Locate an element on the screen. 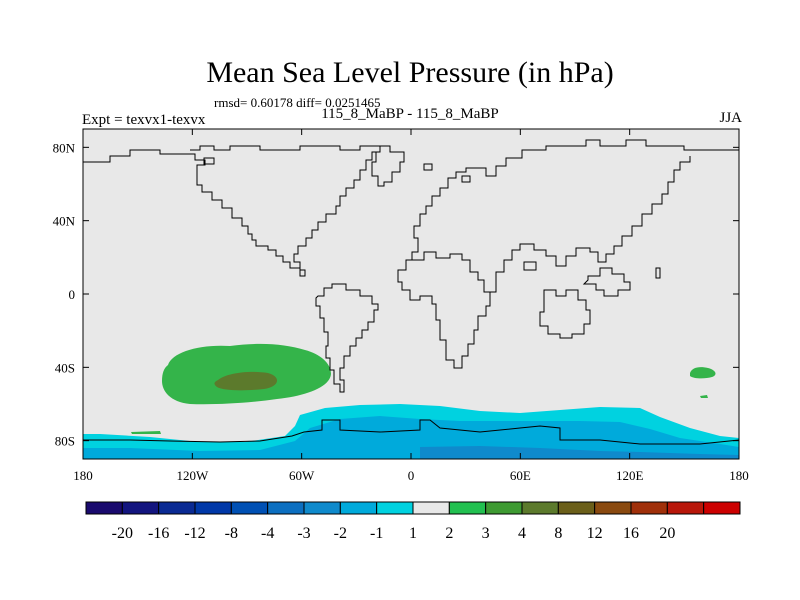  colorbar-label: -20 is located at coordinates (122, 533).